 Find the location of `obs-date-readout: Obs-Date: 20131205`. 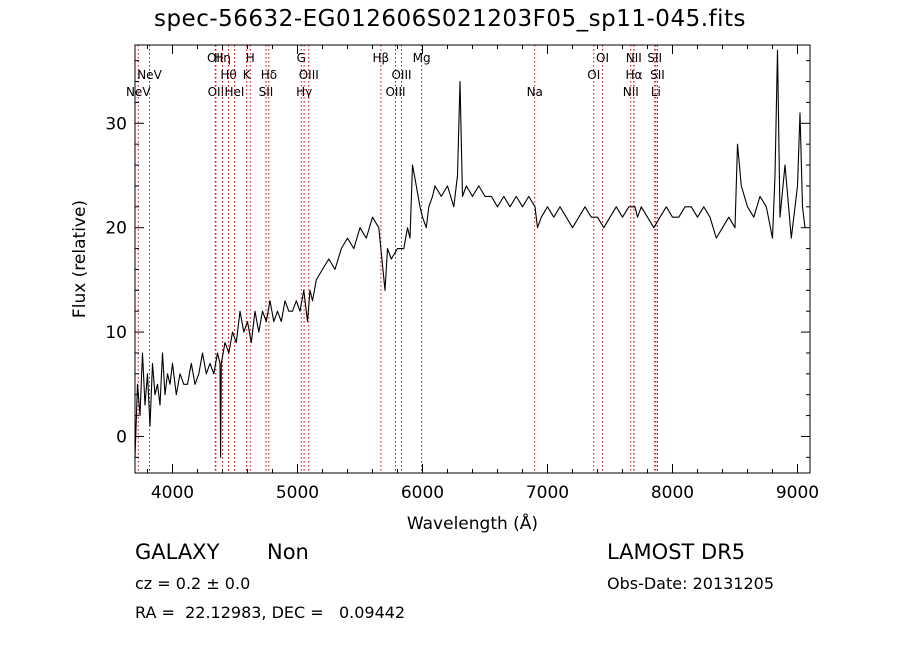

obs-date-readout: Obs-Date: 20131205 is located at coordinates (691, 583).